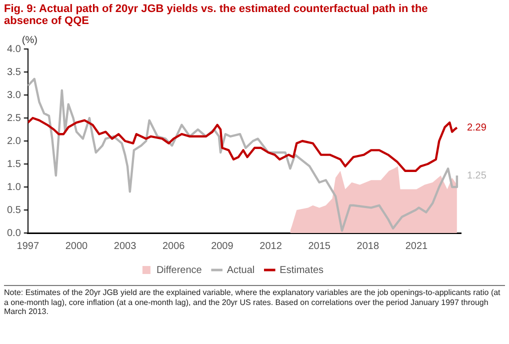 The width and height of the screenshot is (509, 344). Describe the element at coordinates (216, 15) in the screenshot. I see `chart-title: Fig. 9: Actual path of 20yr JGB yields vs. the estimated counterfactual path in the absence of QQE` at that location.